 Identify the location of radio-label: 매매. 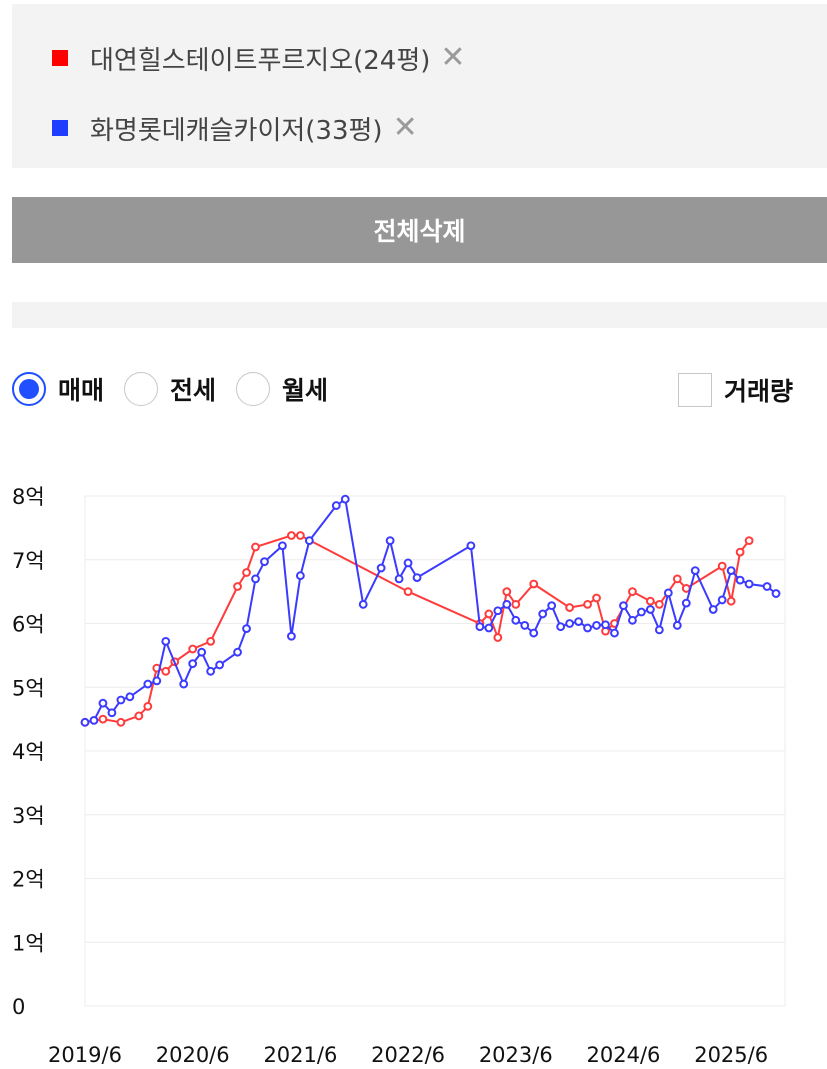
(81, 390).